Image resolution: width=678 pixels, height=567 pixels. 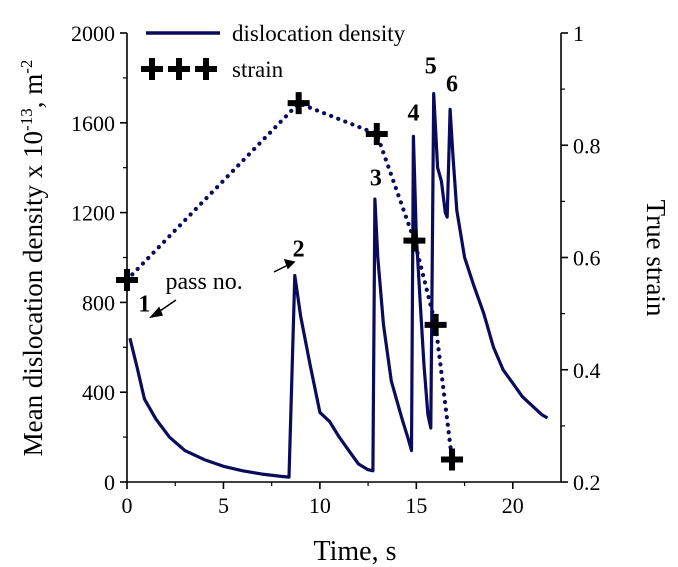 I want to click on y-left-tick-label: 1600, so click(x=93, y=123).